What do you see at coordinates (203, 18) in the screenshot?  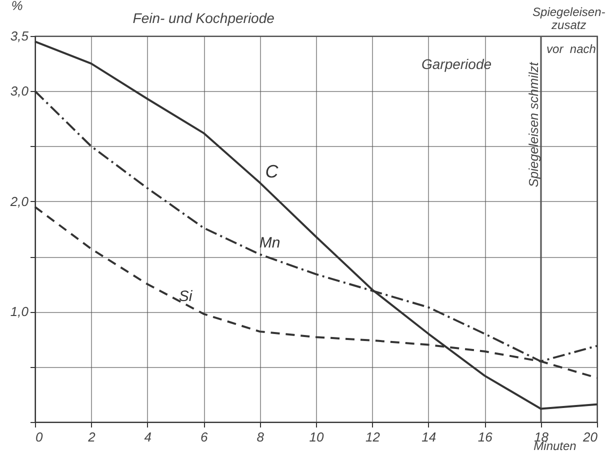 I see `text: Fein- und Kochperiode` at bounding box center [203, 18].